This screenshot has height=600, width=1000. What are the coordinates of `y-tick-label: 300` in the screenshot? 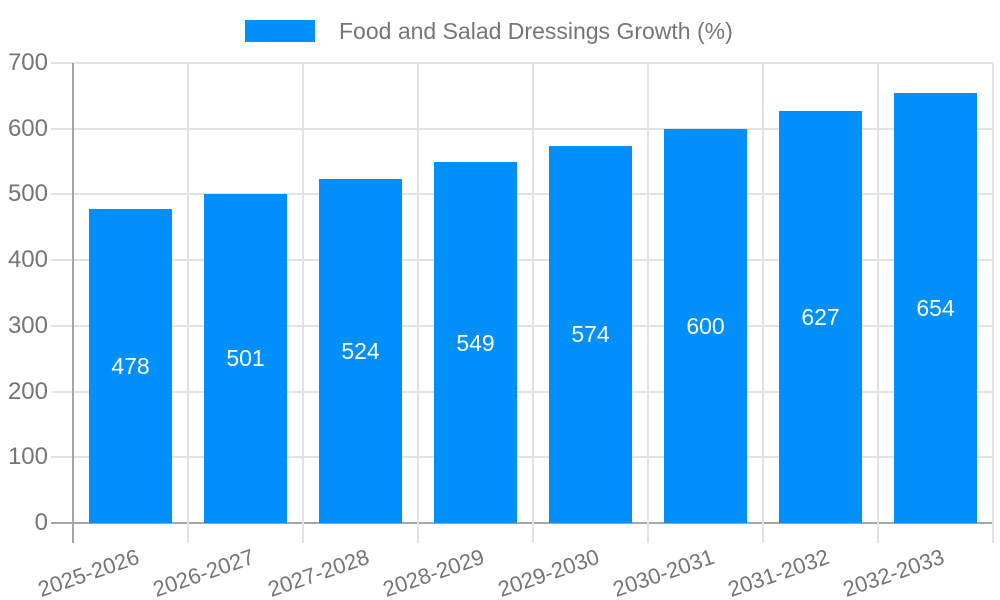 It's located at (27, 325).